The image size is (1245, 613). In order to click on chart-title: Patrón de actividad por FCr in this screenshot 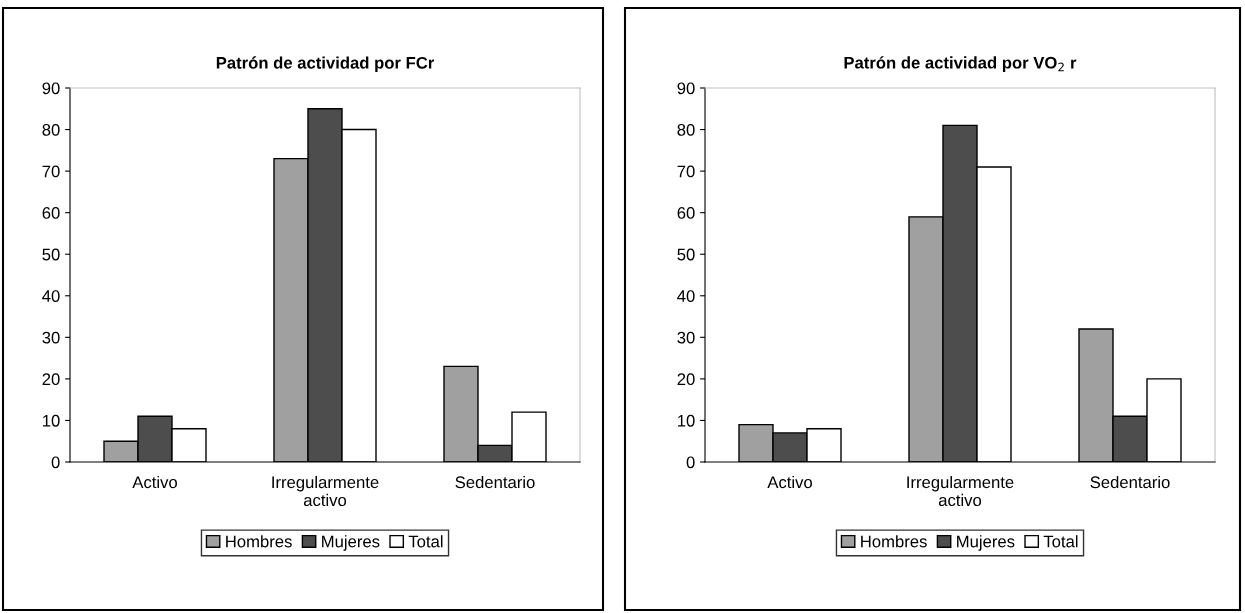, I will do `click(325, 64)`.